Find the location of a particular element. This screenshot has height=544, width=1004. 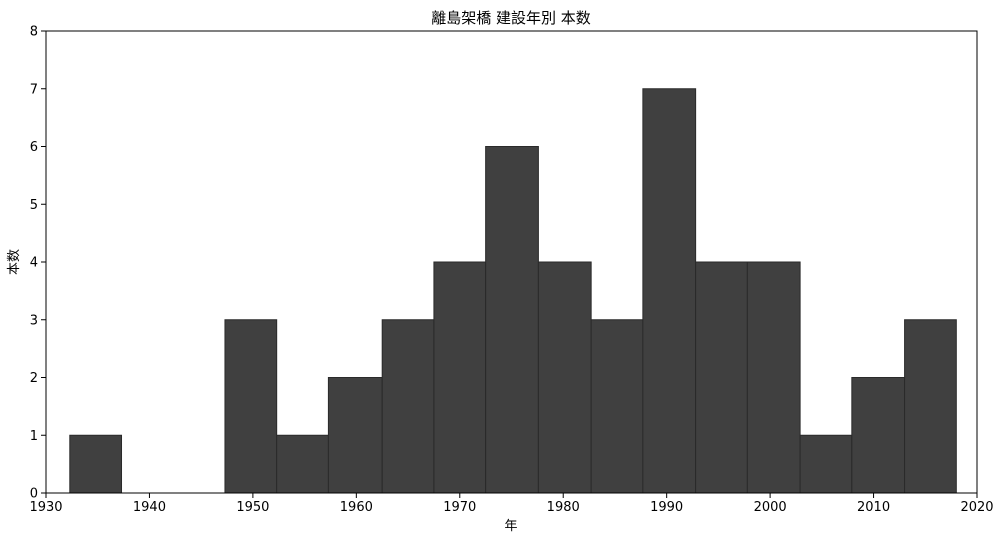

y-tick-label: 4 is located at coordinates (34, 263).